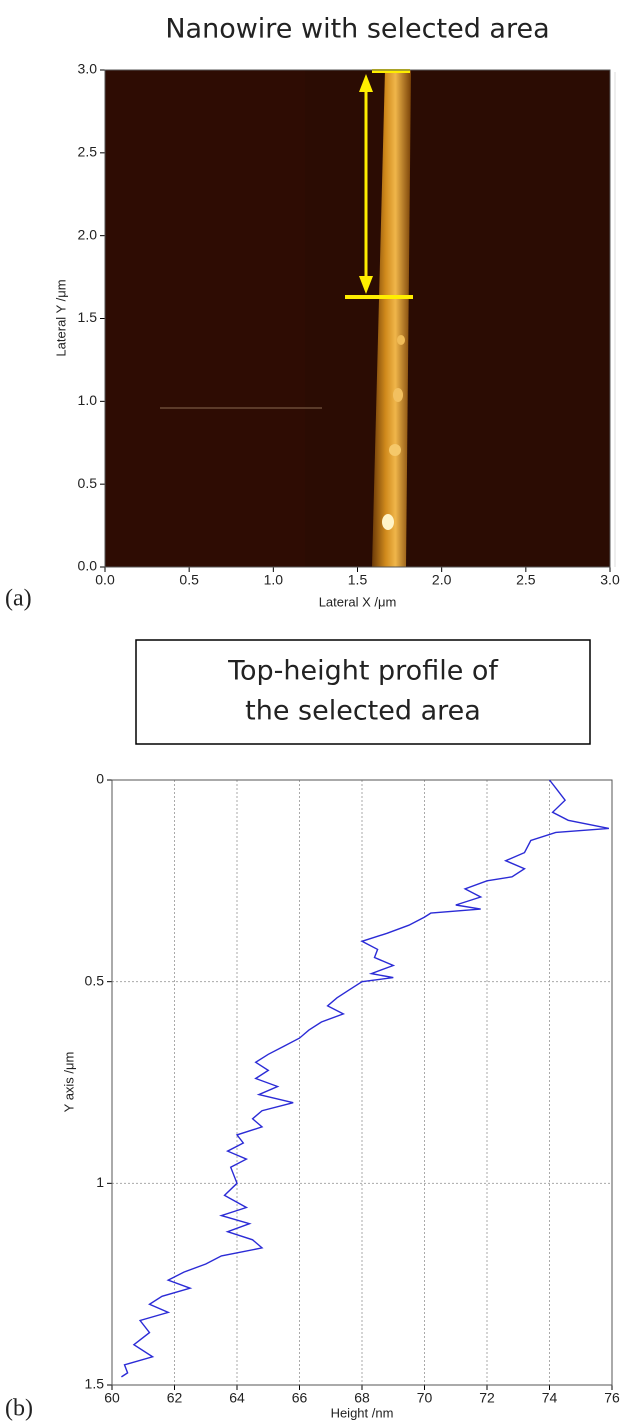  I want to click on y-tick-label: 0, so click(100, 779).